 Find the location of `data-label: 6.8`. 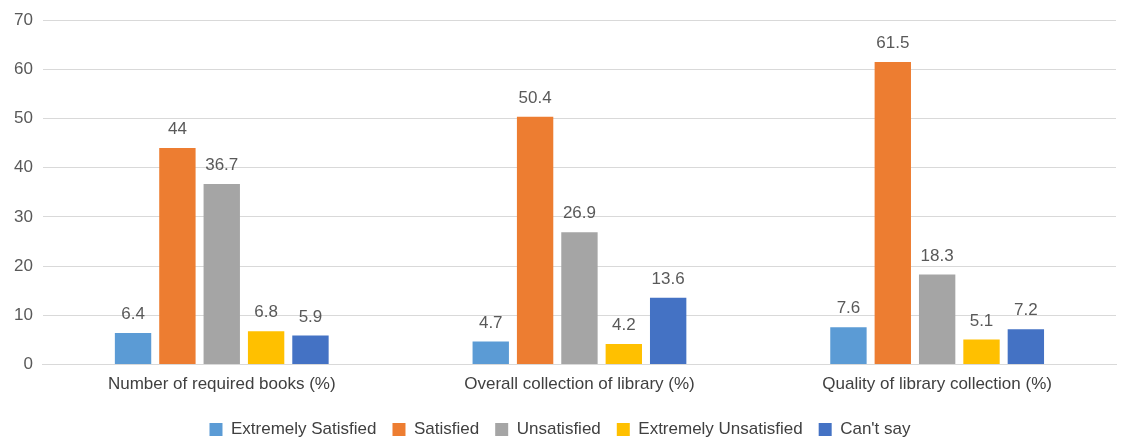

data-label: 6.8 is located at coordinates (266, 312).